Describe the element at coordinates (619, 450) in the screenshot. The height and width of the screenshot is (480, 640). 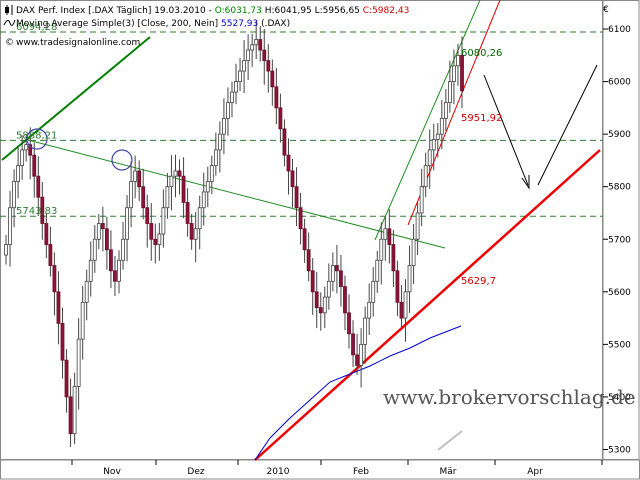
I see `y-tick-label: 5300` at that location.